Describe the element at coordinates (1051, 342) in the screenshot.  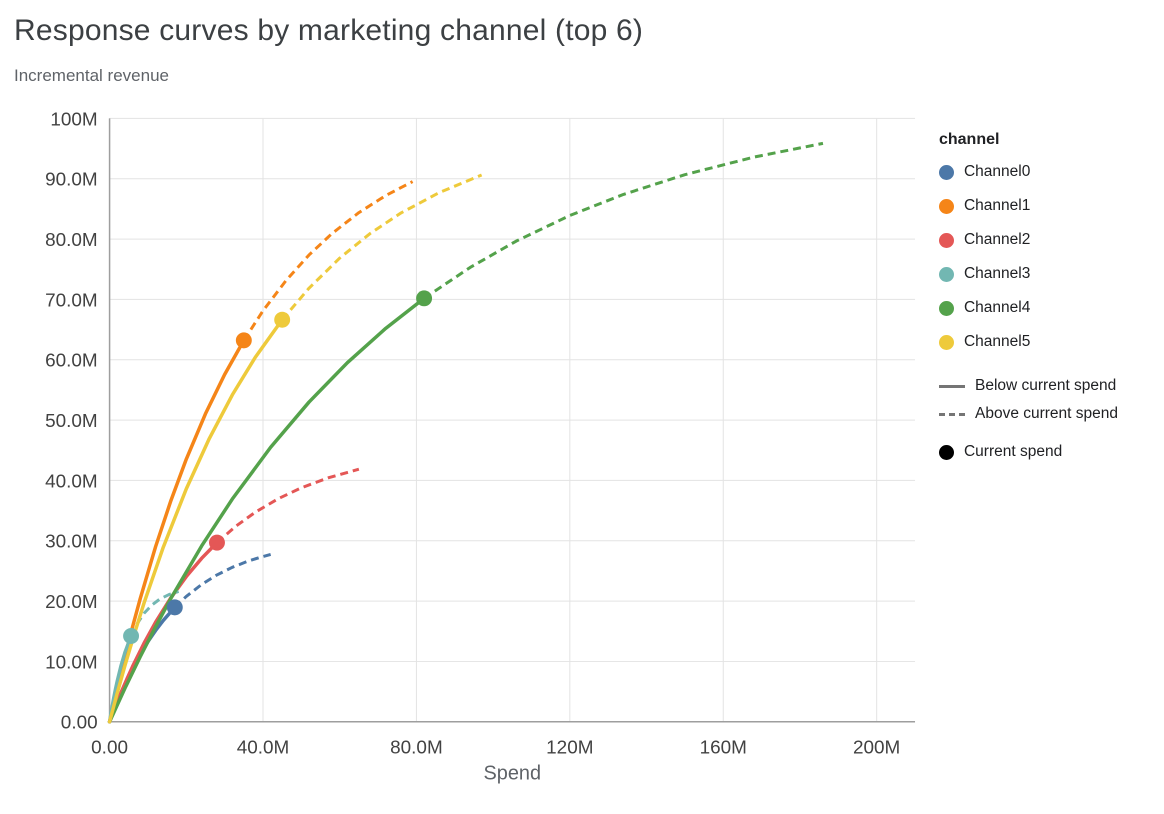
I see `legend-item-channel5: Channel5` at that location.